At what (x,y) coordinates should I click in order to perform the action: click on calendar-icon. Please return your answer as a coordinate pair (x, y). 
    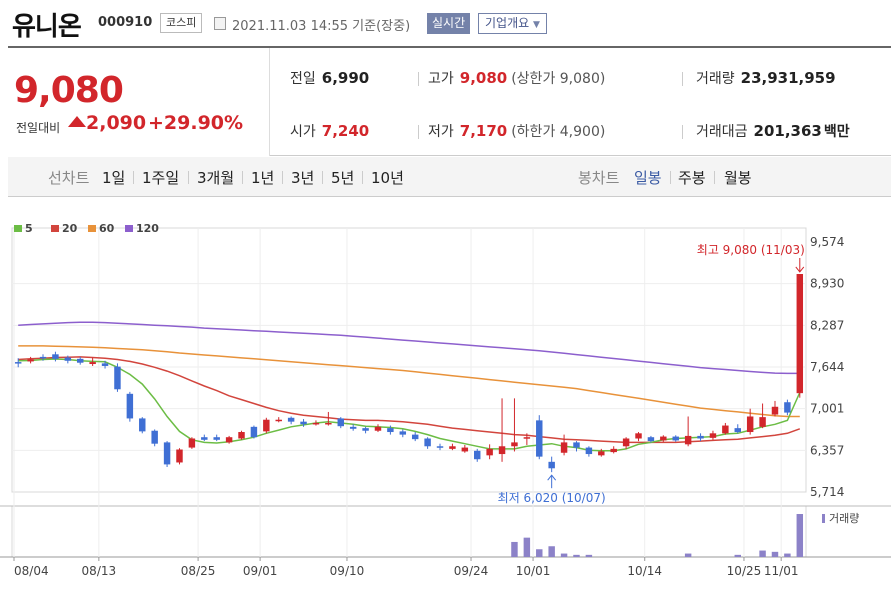
    Looking at the image, I should click on (220, 23).